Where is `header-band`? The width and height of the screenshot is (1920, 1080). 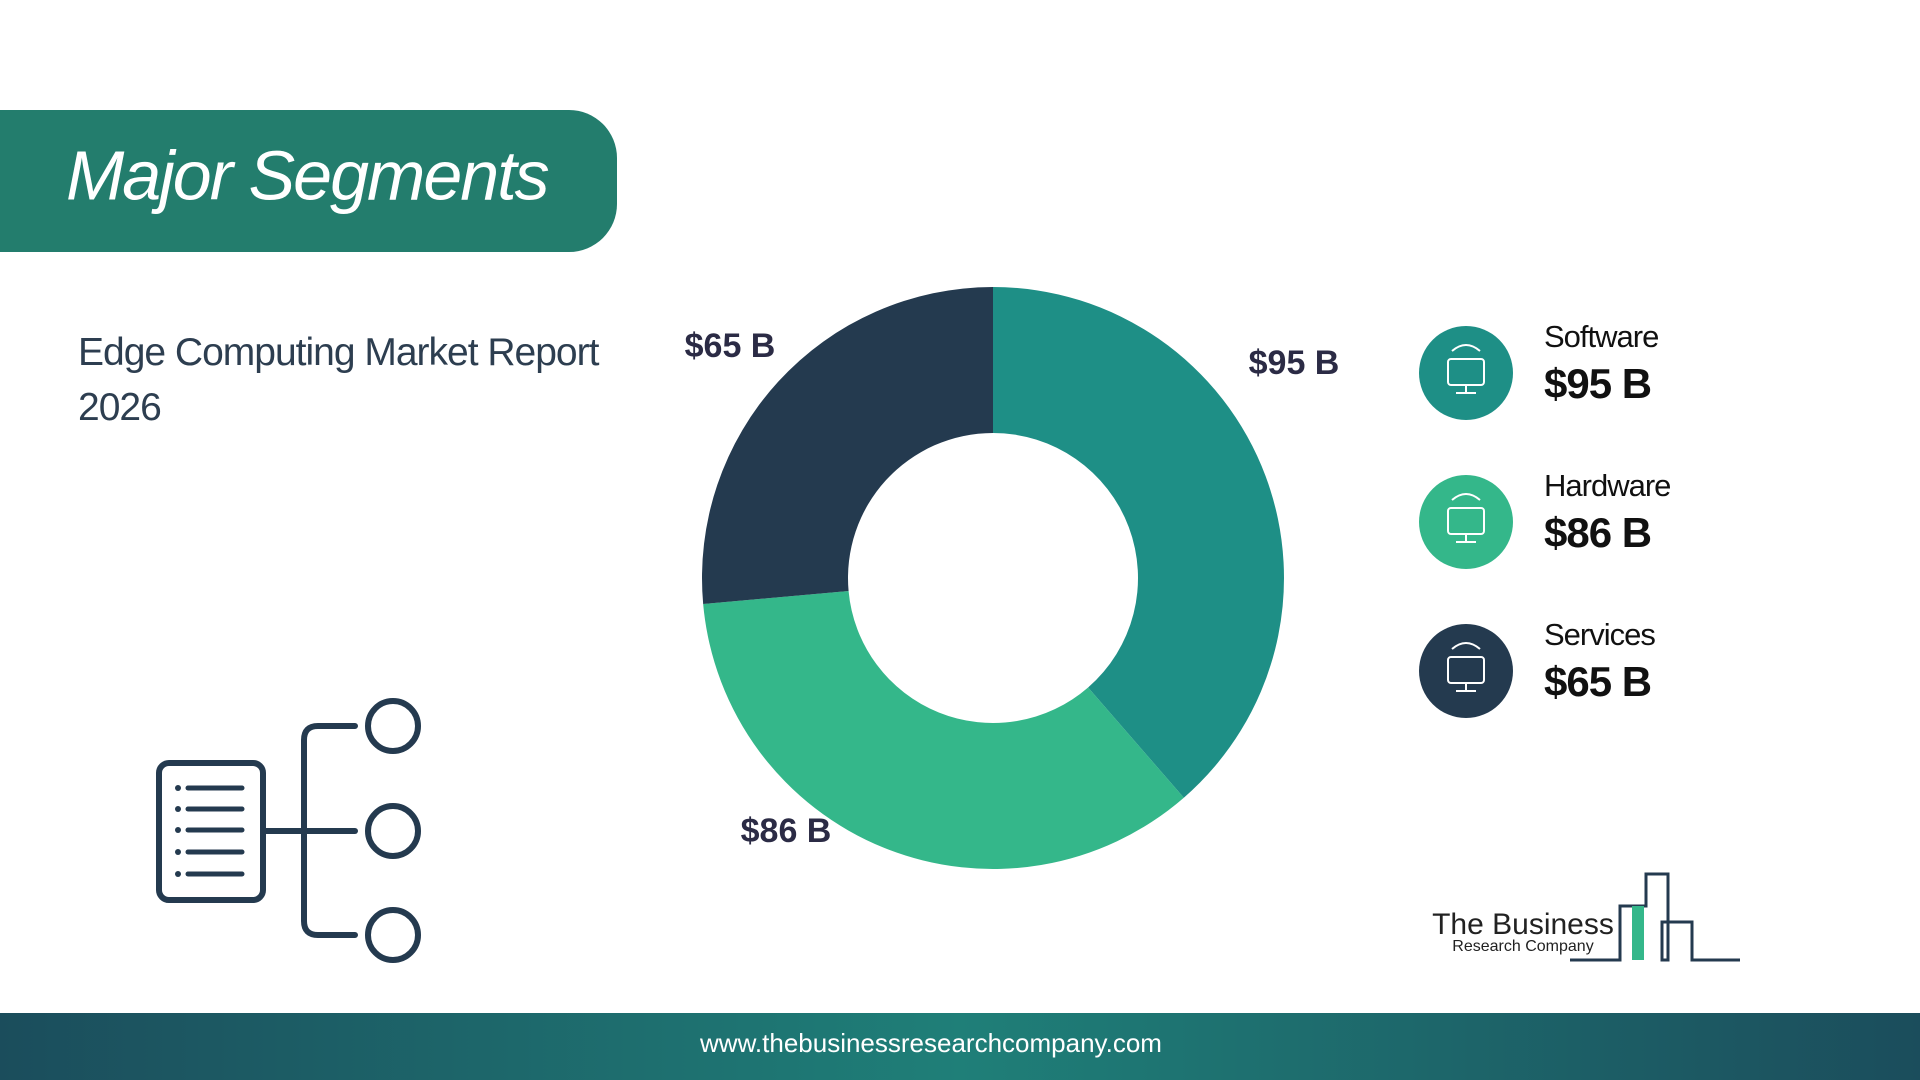
header-band is located at coordinates (308, 181).